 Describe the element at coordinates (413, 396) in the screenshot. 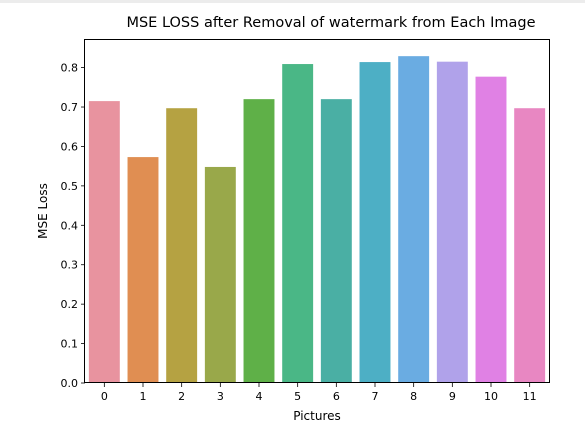

I see `x-tick-label-8: 8` at that location.